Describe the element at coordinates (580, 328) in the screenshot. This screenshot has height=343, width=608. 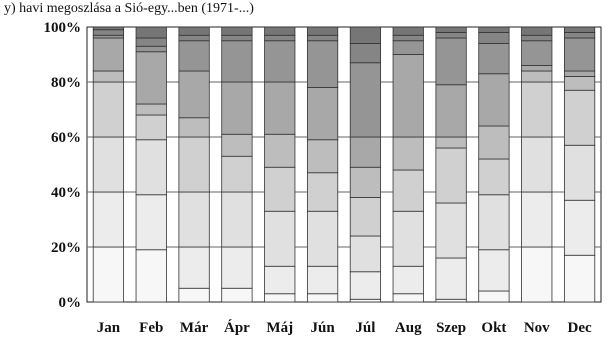
I see `x-tick-label: Dec` at that location.